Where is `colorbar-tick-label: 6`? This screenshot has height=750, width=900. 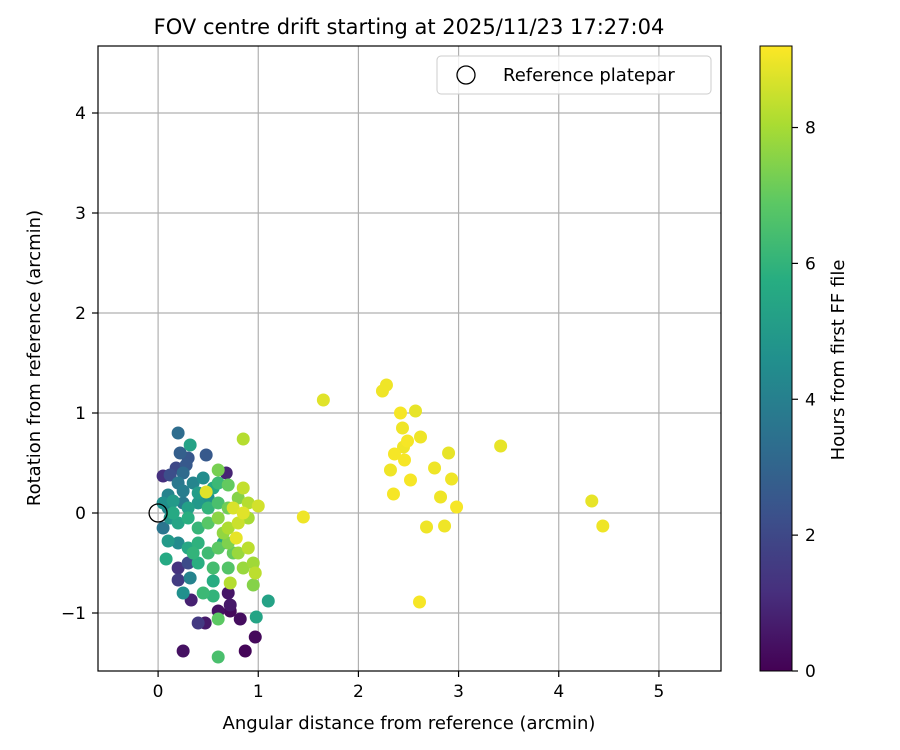
colorbar-tick-label: 6 is located at coordinates (810, 264).